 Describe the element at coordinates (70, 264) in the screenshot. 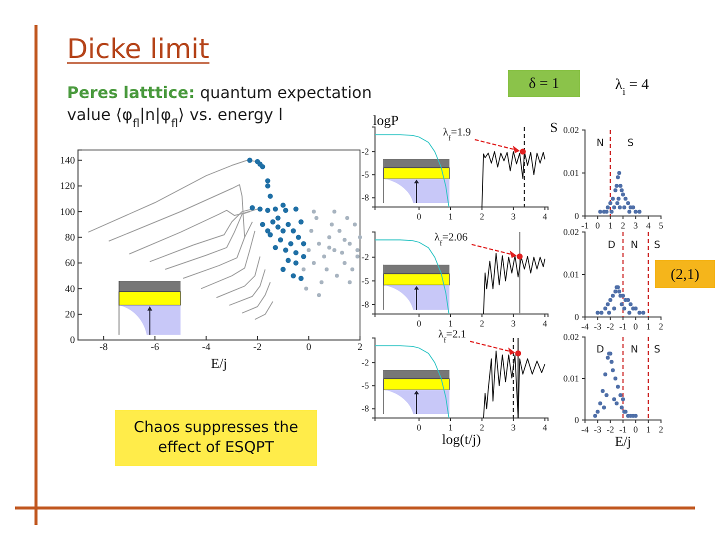

I see `y-tick-label: 60` at that location.